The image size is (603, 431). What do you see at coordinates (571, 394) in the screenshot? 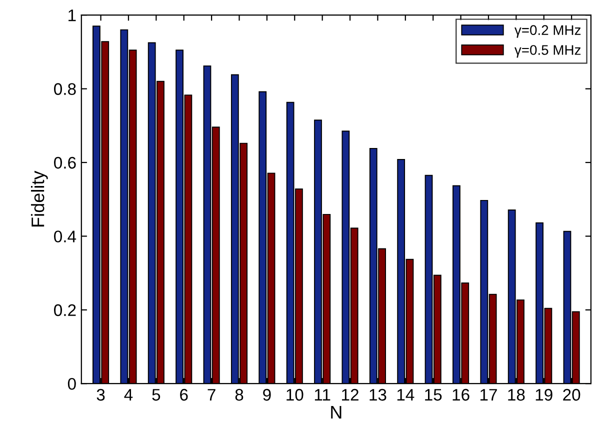
I see `x-tick-label: 20` at bounding box center [571, 394].